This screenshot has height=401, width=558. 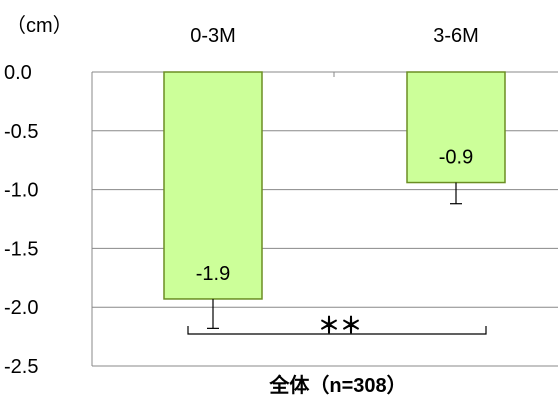 I want to click on y-tick-label: -1.5, so click(x=21, y=249).